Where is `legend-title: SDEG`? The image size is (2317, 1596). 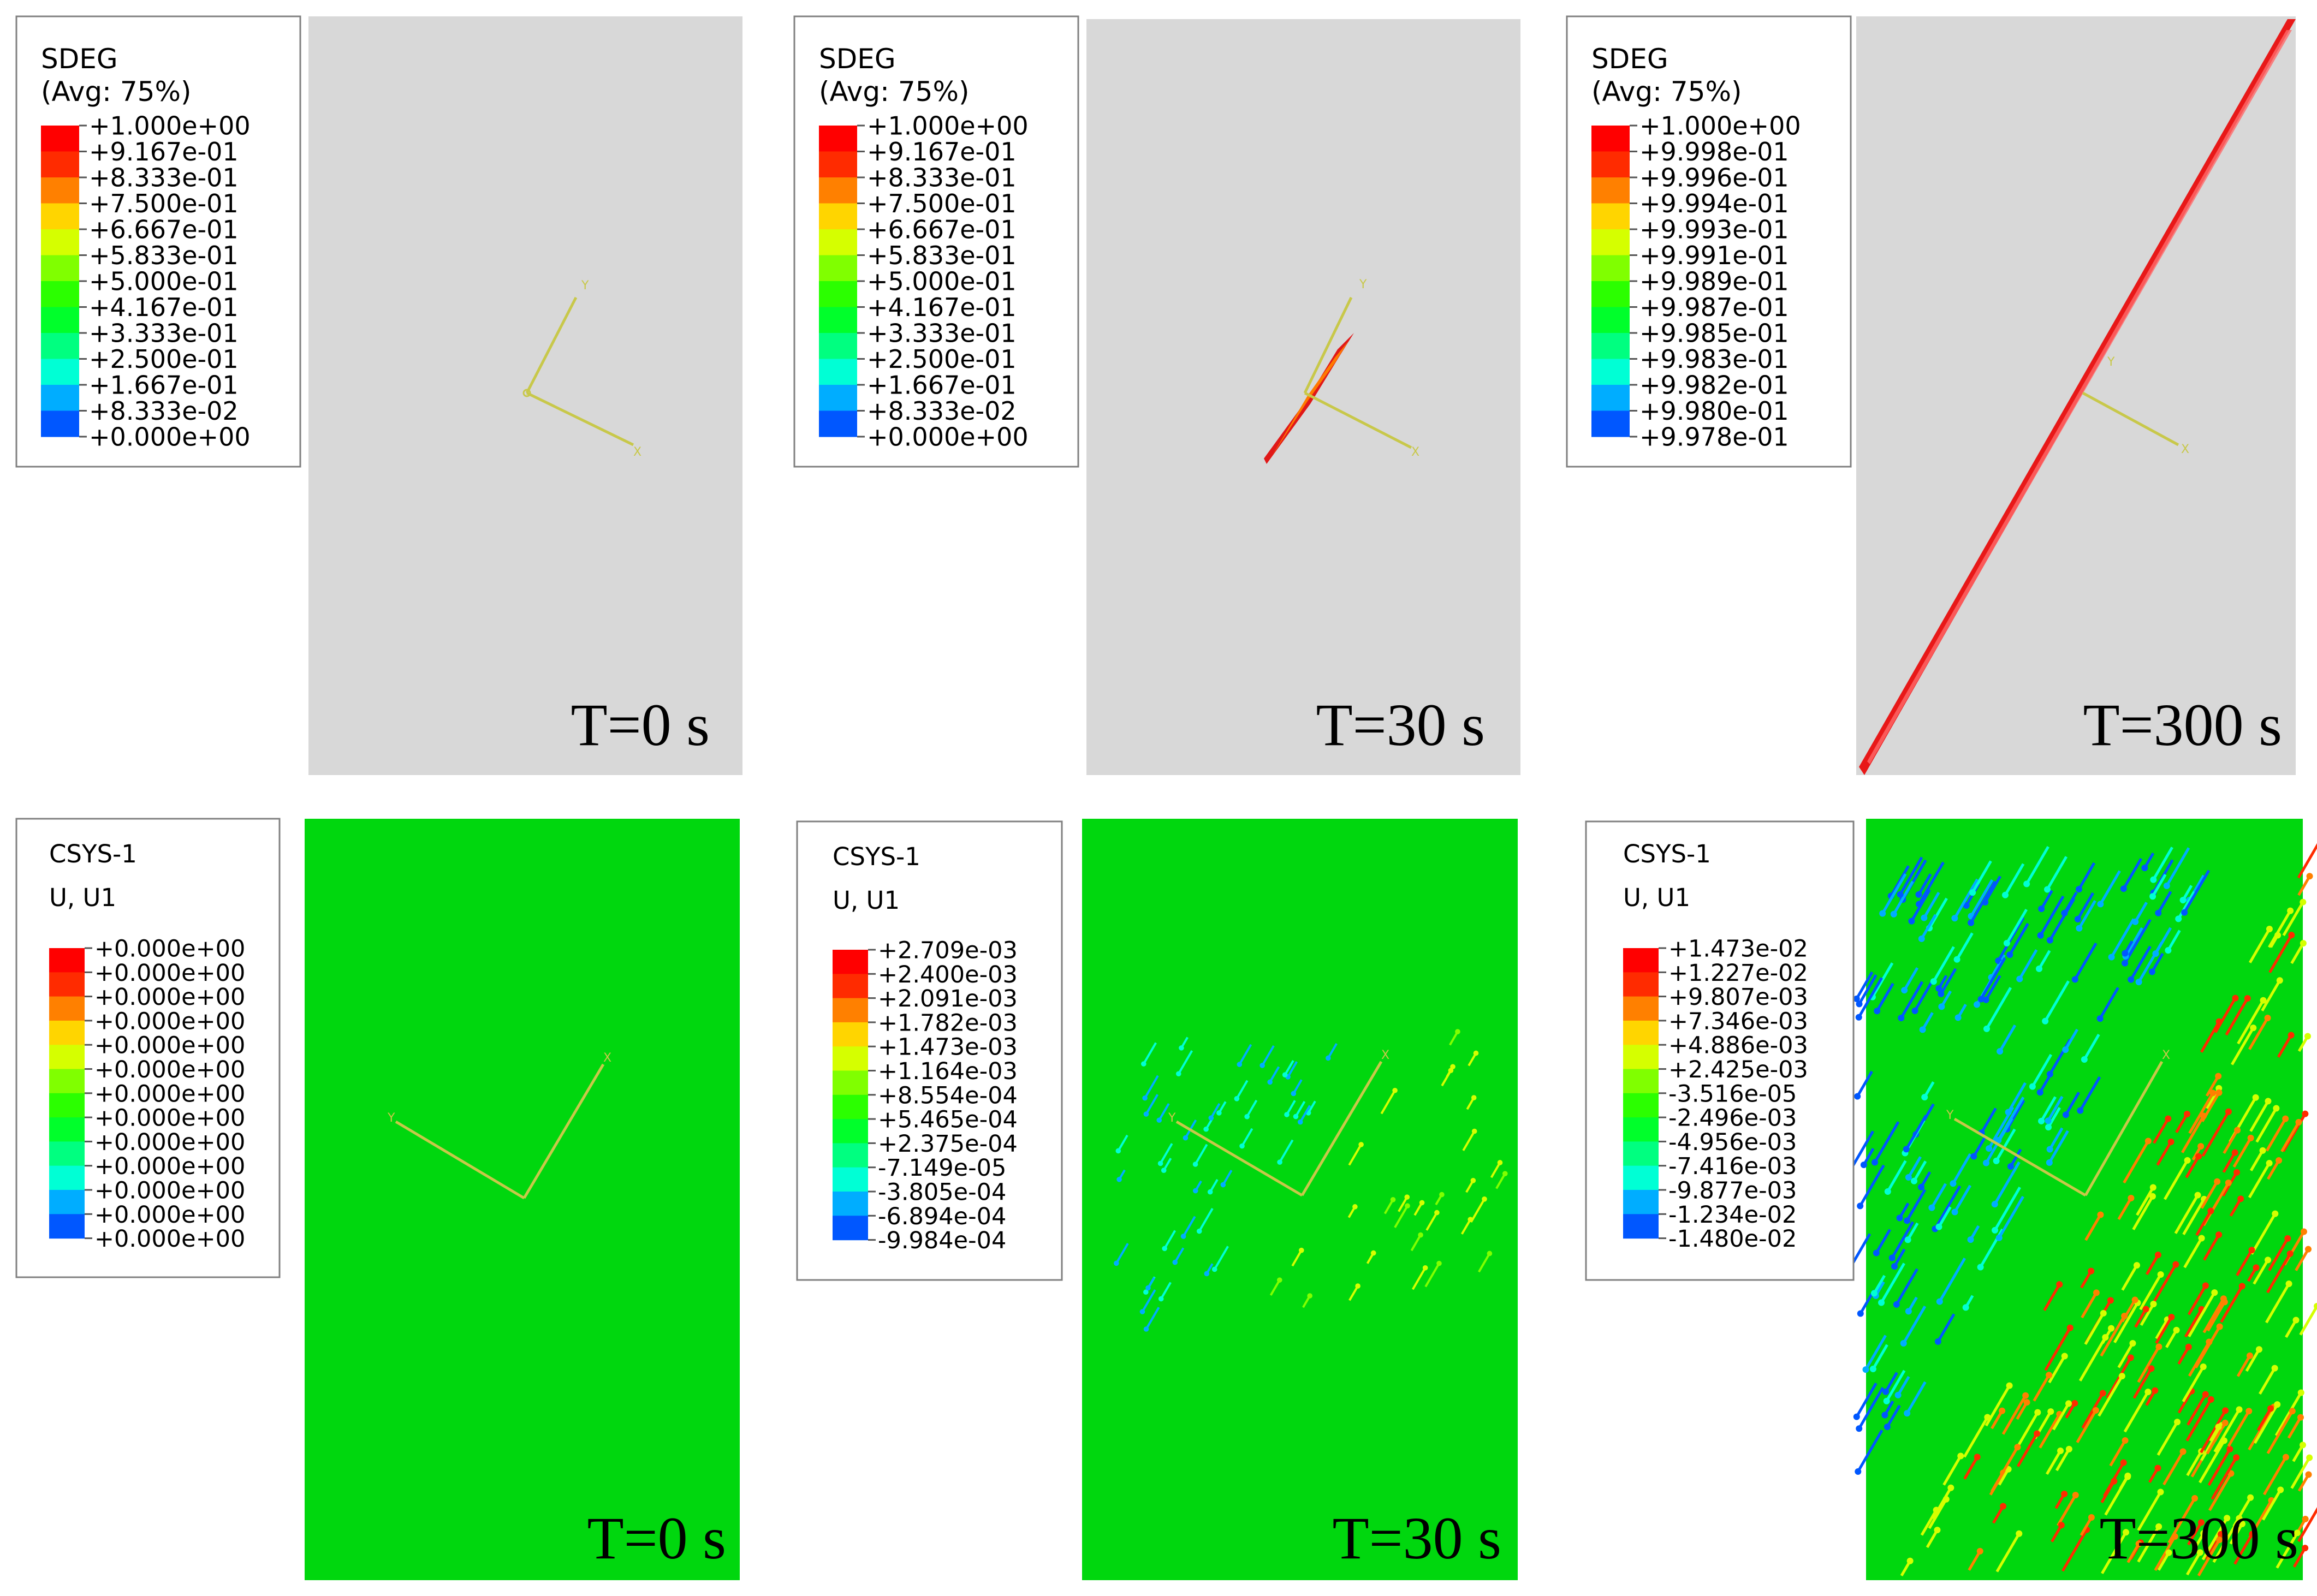 legend-title: SDEG is located at coordinates (857, 59).